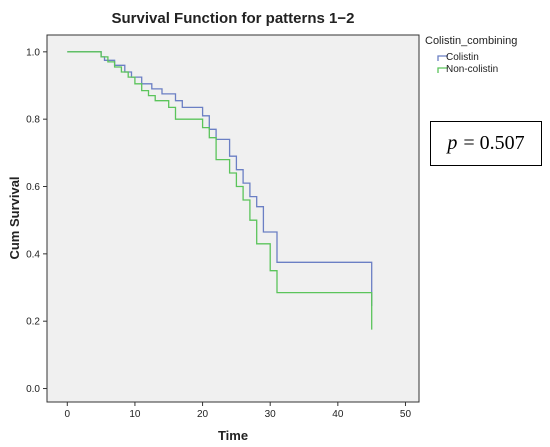 The image size is (550, 447). What do you see at coordinates (233, 435) in the screenshot?
I see `x-axis-label: Time` at bounding box center [233, 435].